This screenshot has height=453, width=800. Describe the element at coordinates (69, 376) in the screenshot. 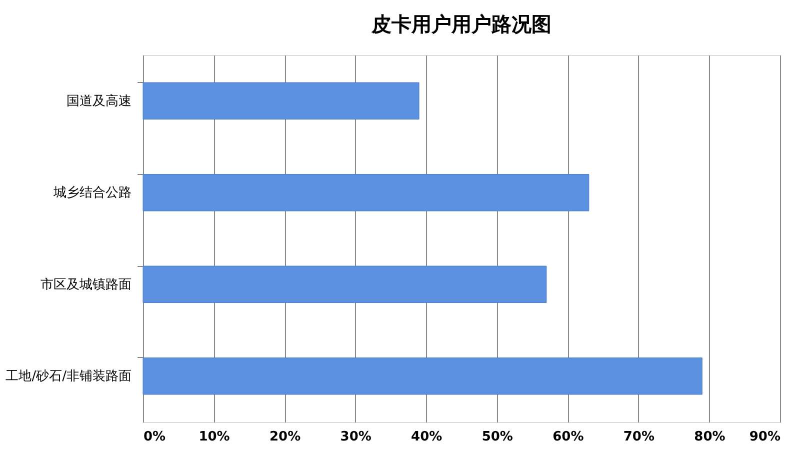

I see `y-tick-label: 工地/砂石/非铺装路面` at that location.